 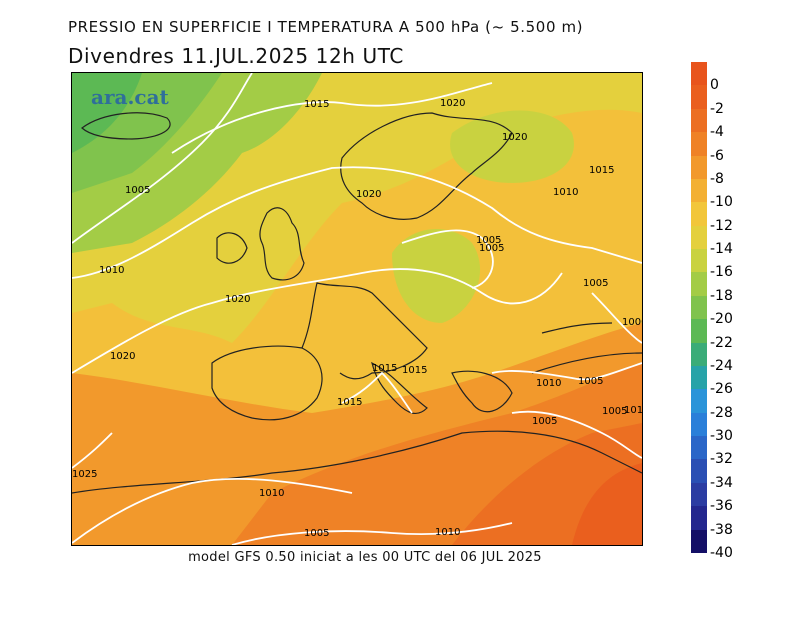 I want to click on legend-label: -30, so click(x=721, y=436).